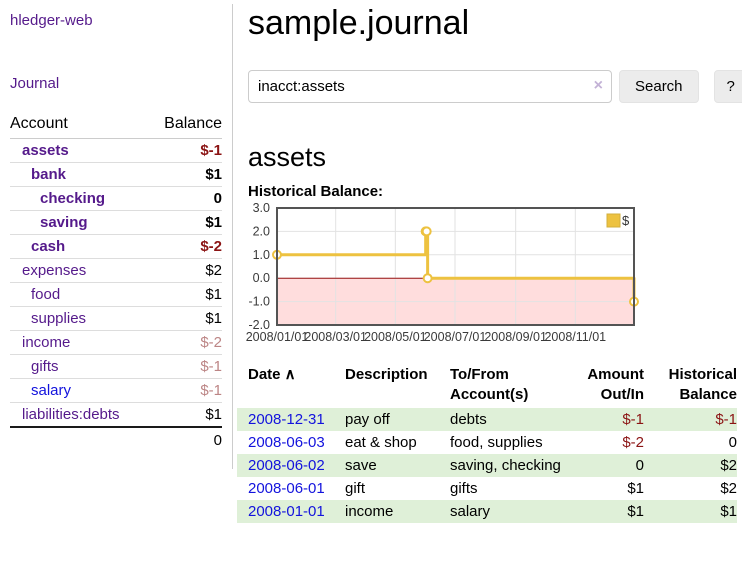  What do you see at coordinates (395, 337) in the screenshot?
I see `svg-text: 2008/05/01` at bounding box center [395, 337].